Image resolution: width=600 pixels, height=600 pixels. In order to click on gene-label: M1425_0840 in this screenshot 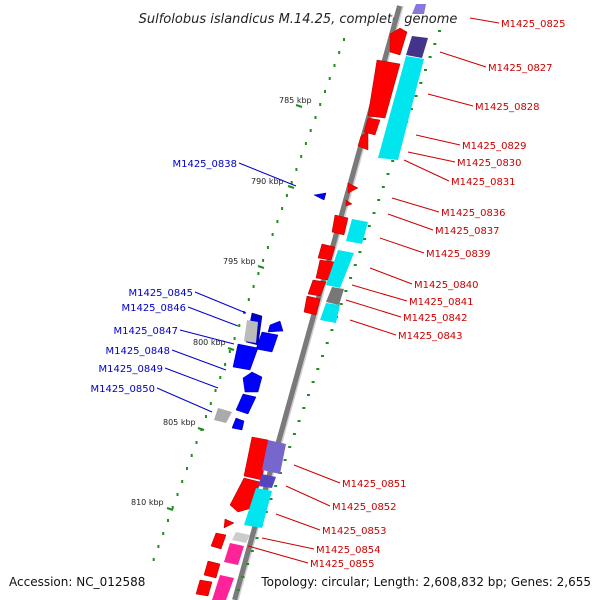, I will do `click(446, 285)`.